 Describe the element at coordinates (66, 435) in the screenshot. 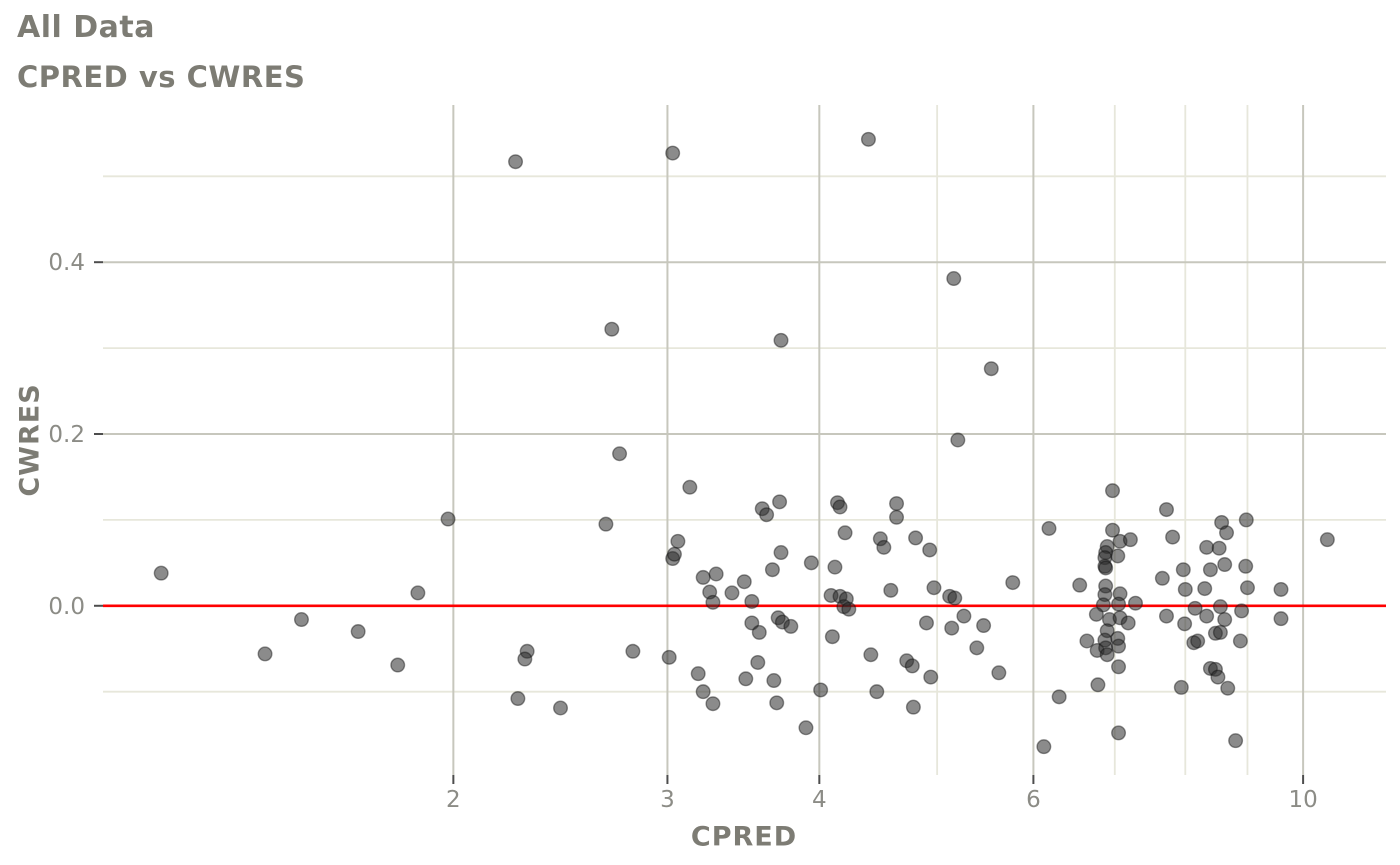

I see `y-tick-label: 0.2` at that location.